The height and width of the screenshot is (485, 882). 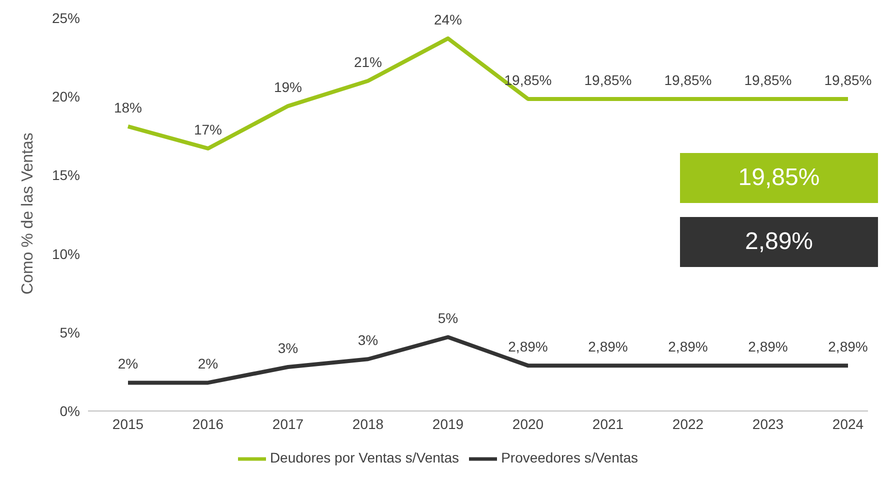 I want to click on data-label: 17%, so click(x=208, y=129).